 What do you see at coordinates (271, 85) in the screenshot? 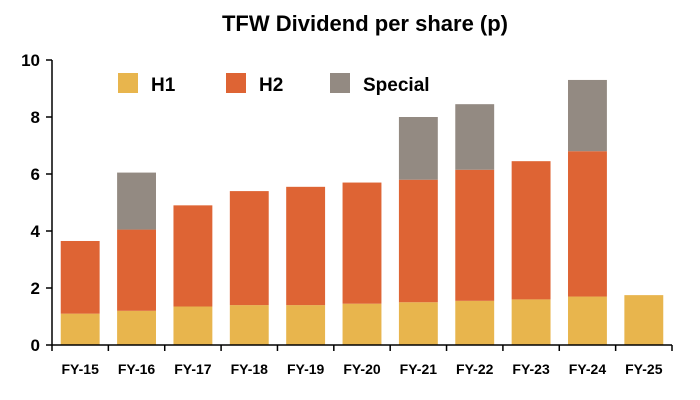
I see `legend-label-h2: H2` at bounding box center [271, 85].